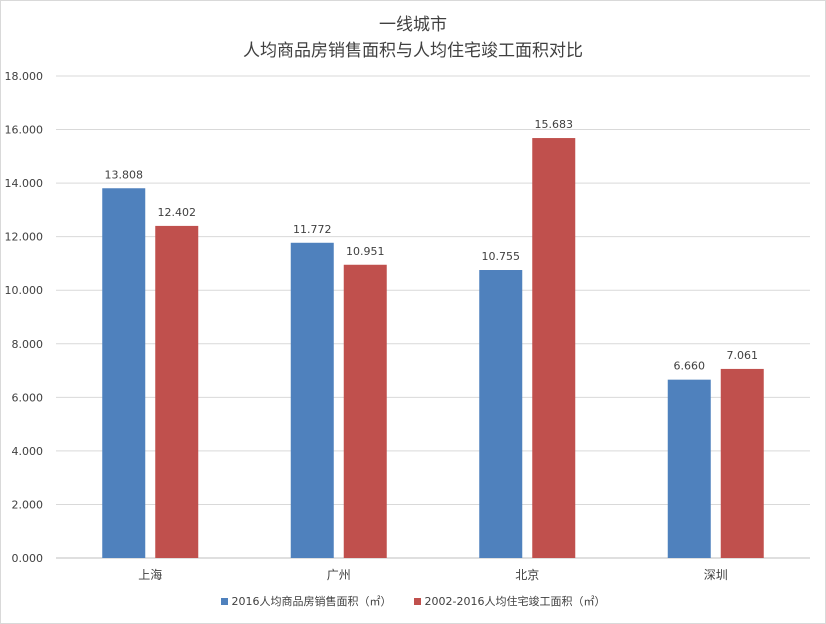  What do you see at coordinates (24, 290) in the screenshot?
I see `y-tick-label: 10.000` at bounding box center [24, 290].